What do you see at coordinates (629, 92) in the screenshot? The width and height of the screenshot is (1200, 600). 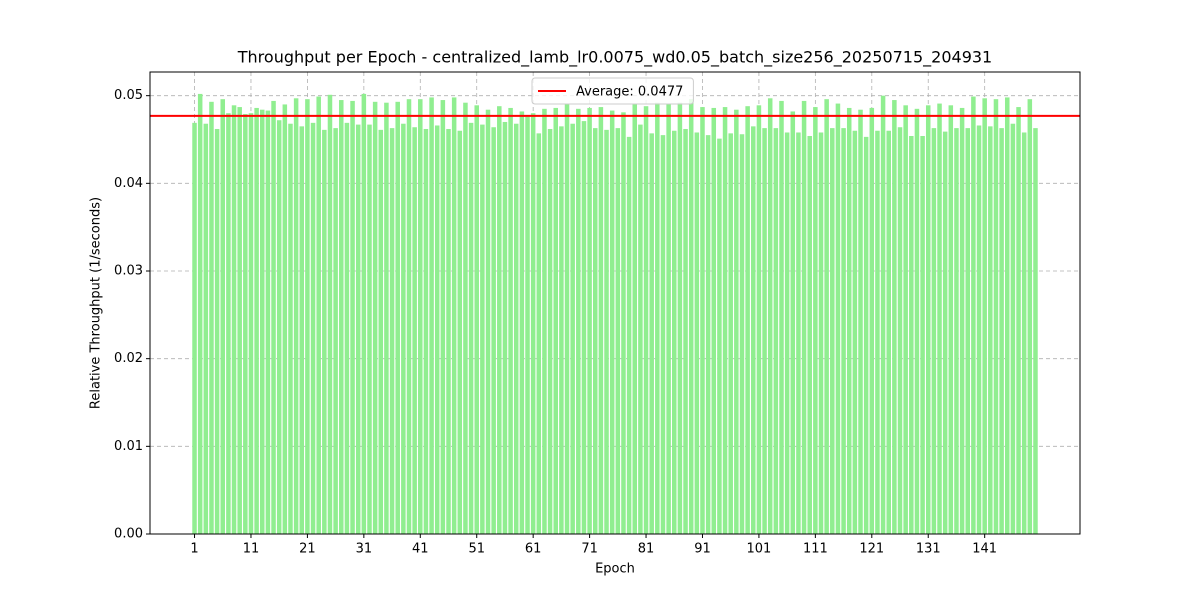 I see `legend-label: Average: 0.0477` at bounding box center [629, 92].